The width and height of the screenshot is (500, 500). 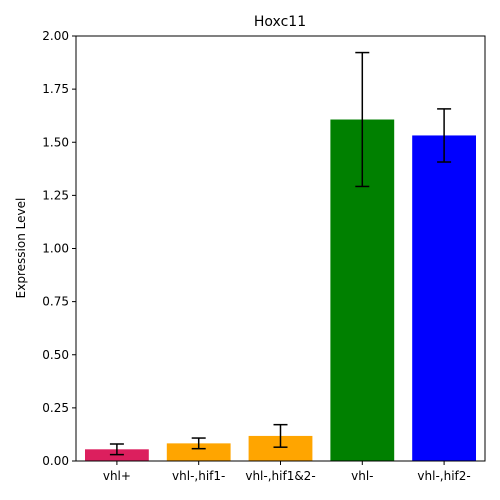 What do you see at coordinates (280, 476) in the screenshot?
I see `x-tick-label: vhl-,hif1&2-` at bounding box center [280, 476].